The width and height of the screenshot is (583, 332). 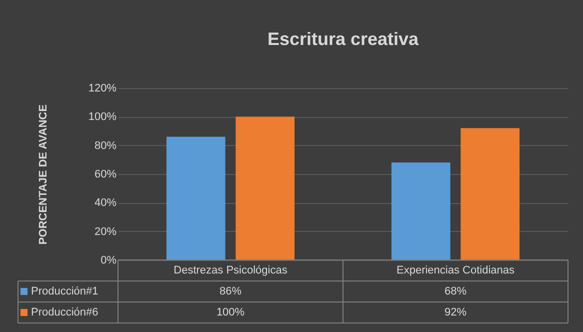 What do you see at coordinates (105, 174) in the screenshot?
I see `y-tick-label: 60%` at bounding box center [105, 174].